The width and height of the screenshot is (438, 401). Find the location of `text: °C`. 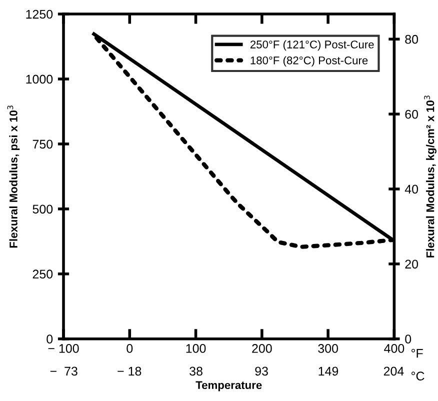

text: °C is located at coordinates (417, 376).